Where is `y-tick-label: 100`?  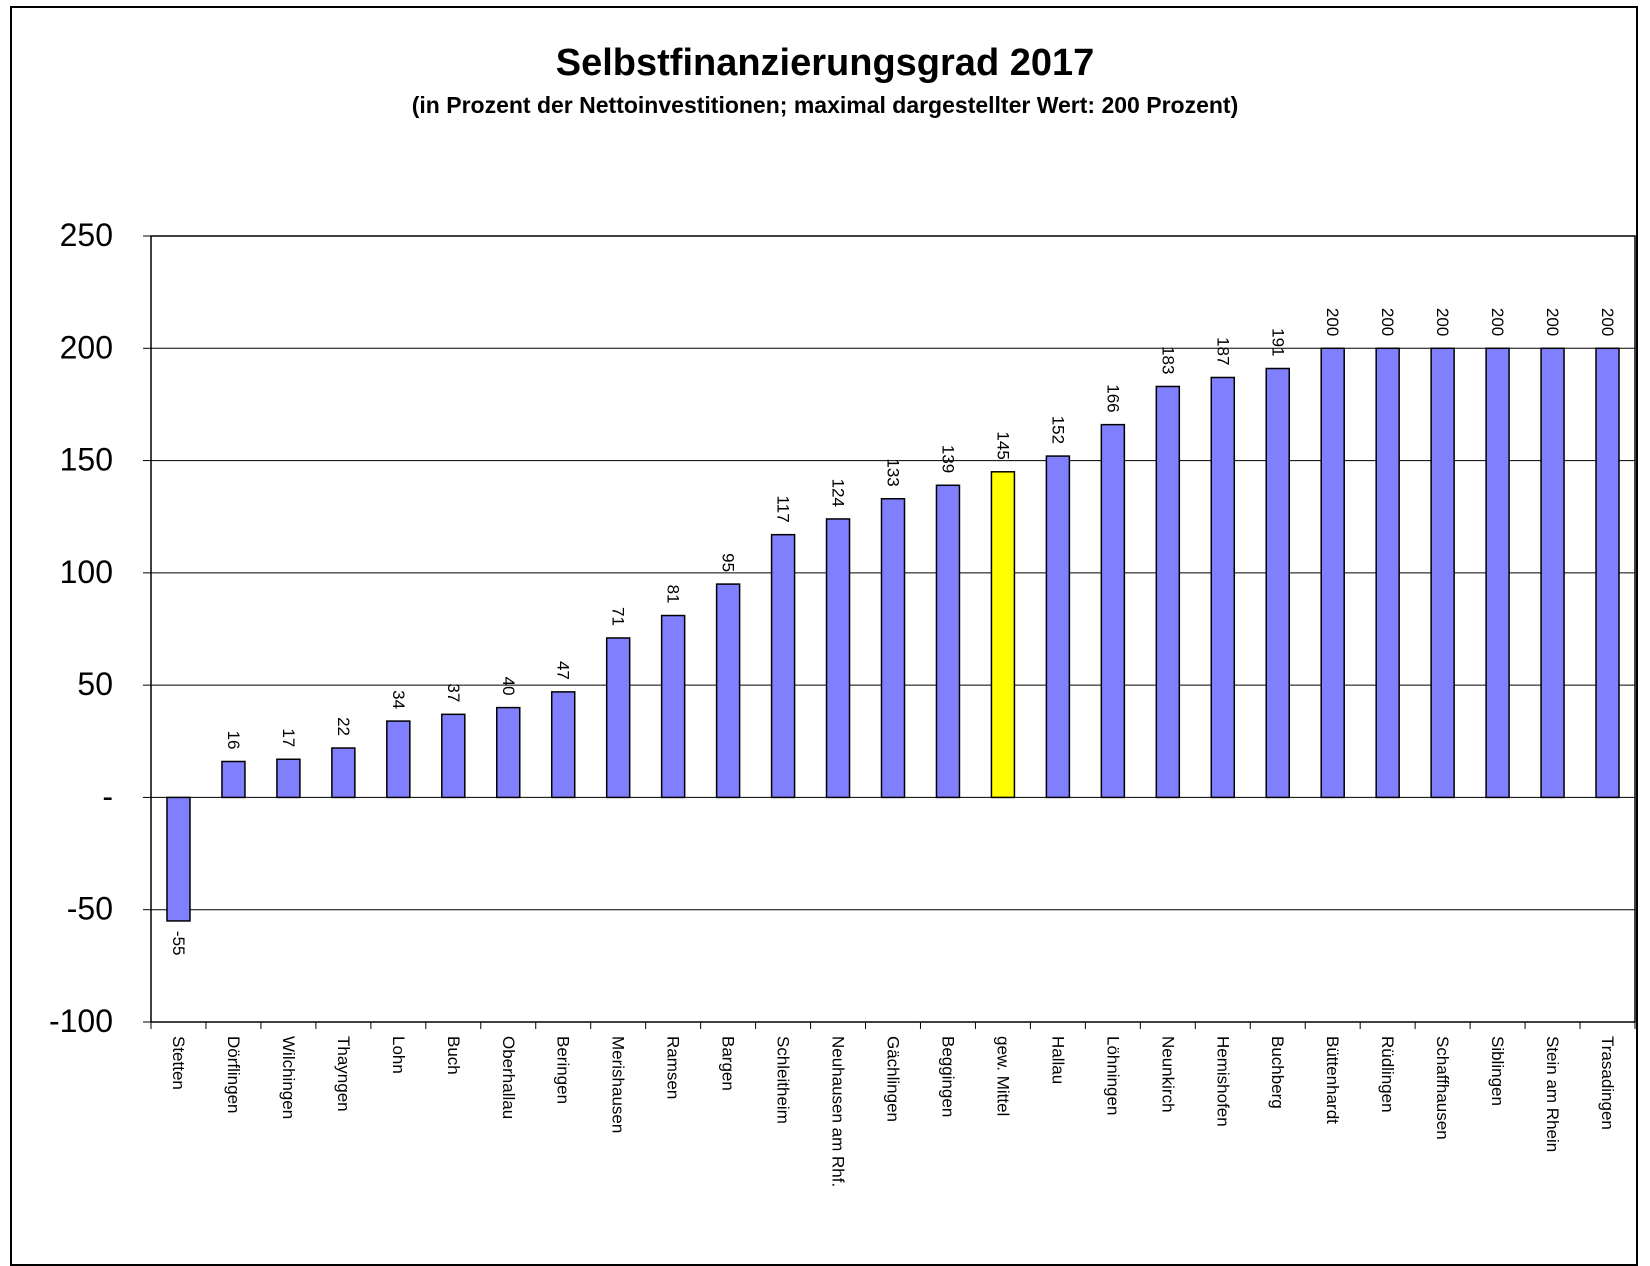
y-tick-label: 100 is located at coordinates (86, 572).